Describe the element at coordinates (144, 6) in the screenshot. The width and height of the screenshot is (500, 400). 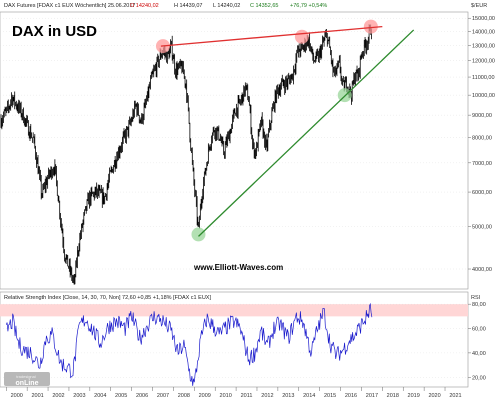
I see `price-header-open: O 14240,02` at that location.